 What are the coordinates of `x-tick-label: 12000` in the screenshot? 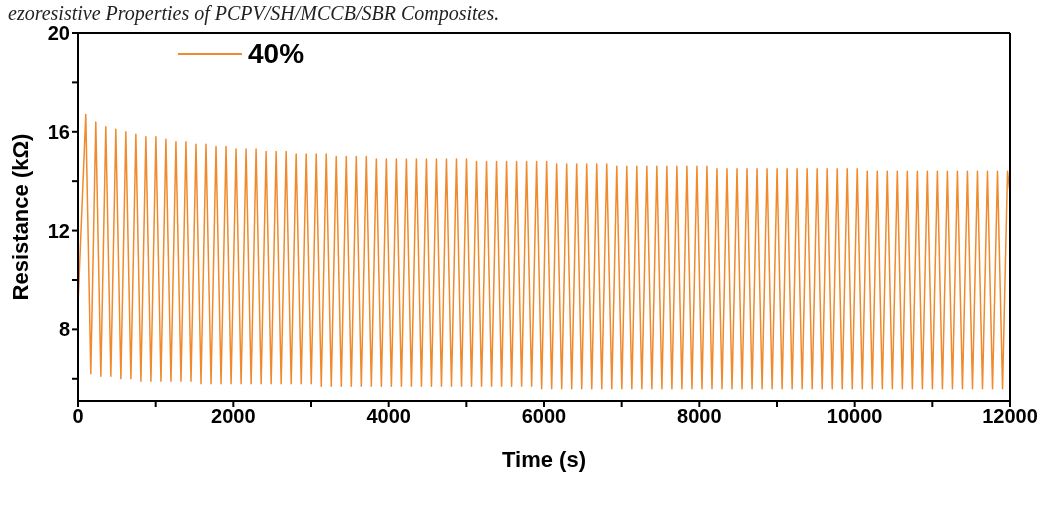 It's located at (1010, 416).